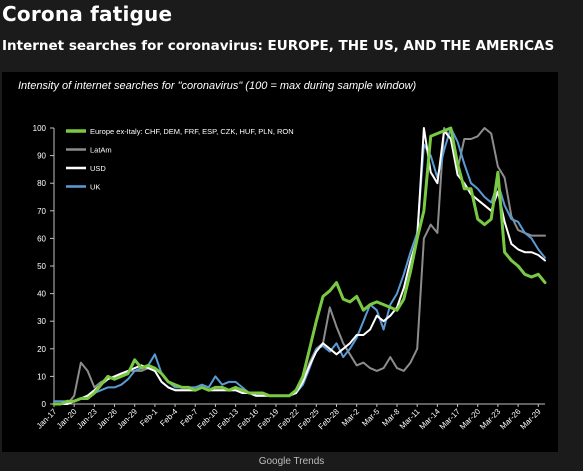 The width and height of the screenshot is (583, 471). Describe the element at coordinates (87, 14) in the screenshot. I see `page-title: Corona fatigue` at that location.